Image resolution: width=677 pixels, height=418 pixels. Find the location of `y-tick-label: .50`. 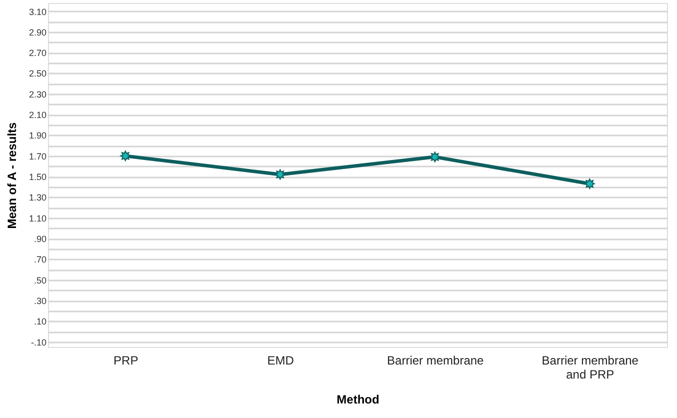

y-tick-label: .50 is located at coordinates (40, 280).